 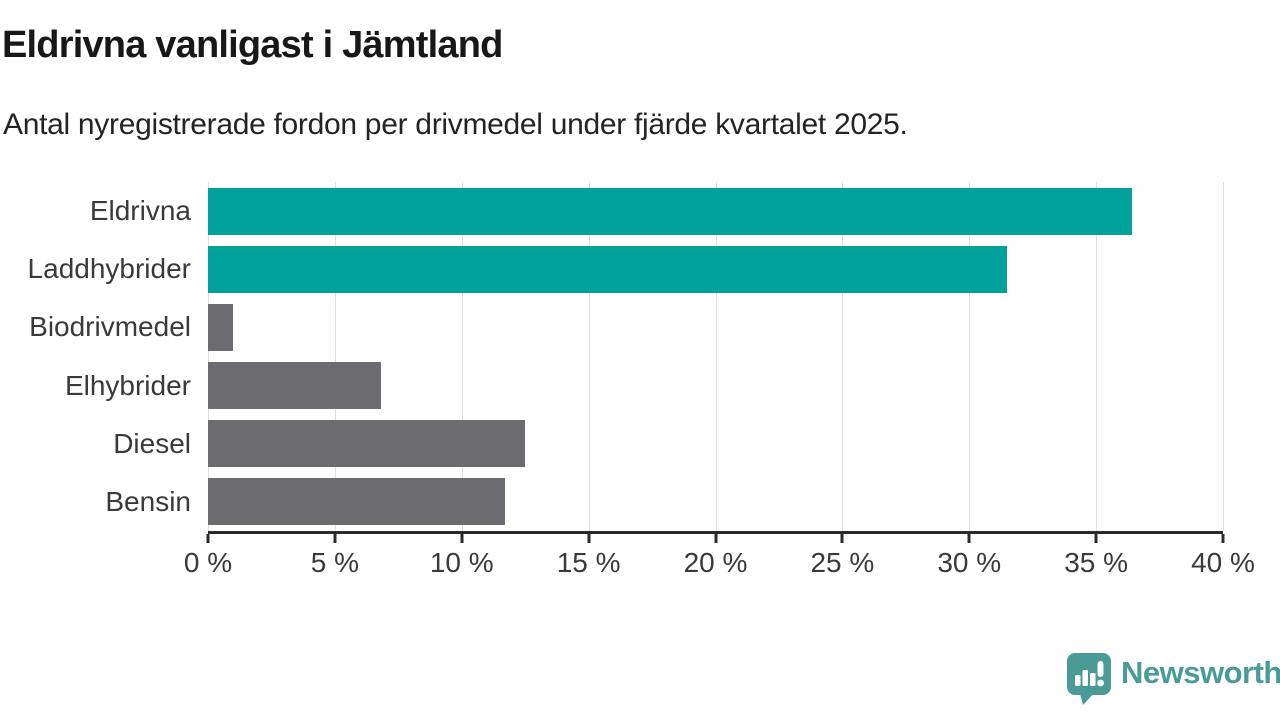 I want to click on x-tick-label-15: 15 %, so click(x=588, y=562).